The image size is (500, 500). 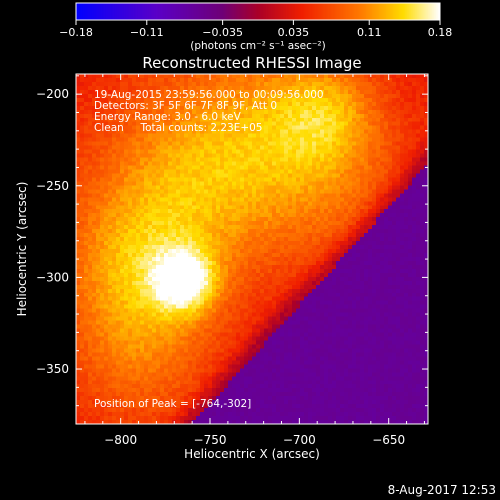 What do you see at coordinates (52, 186) in the screenshot?
I see `y-tick-label: −250` at bounding box center [52, 186].